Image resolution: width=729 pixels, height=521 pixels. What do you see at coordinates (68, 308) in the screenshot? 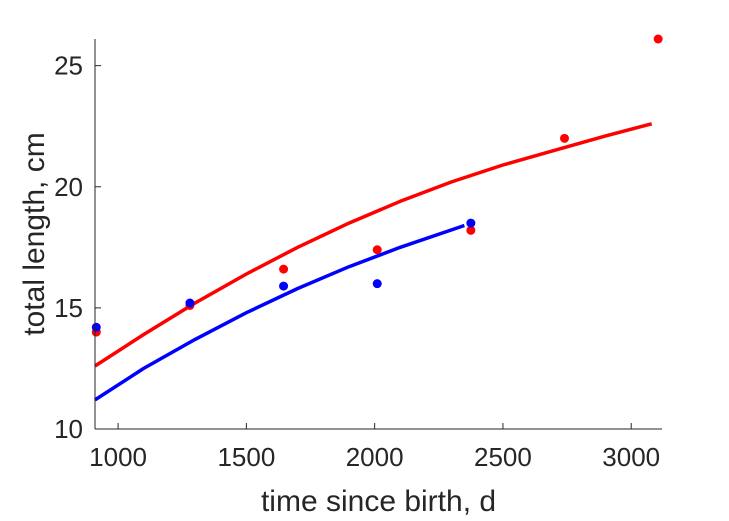
I see `y-tick-label: 15` at bounding box center [68, 308].